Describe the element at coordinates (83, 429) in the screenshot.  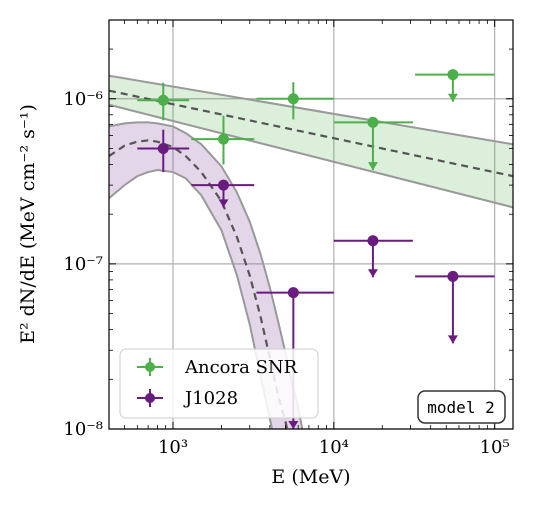
I see `y-tick-label-0: 10⁻⁸` at that location.